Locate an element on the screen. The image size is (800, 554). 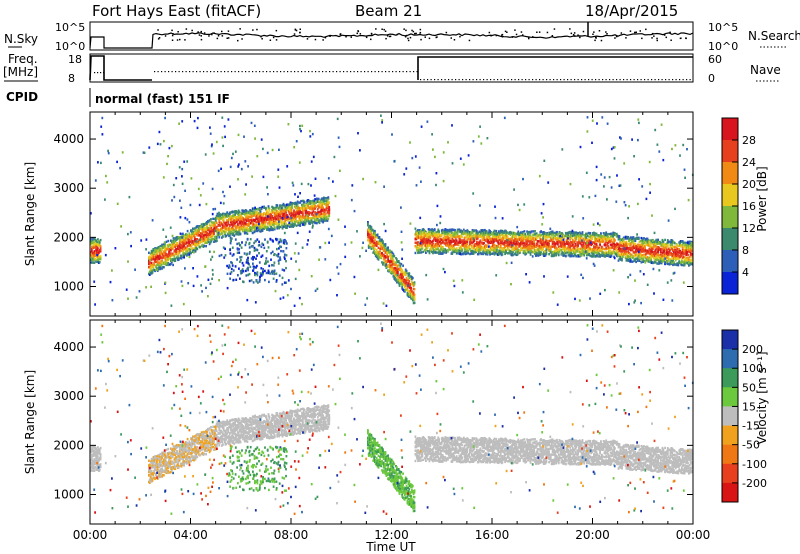
freq-panel is located at coordinates (391, 68).